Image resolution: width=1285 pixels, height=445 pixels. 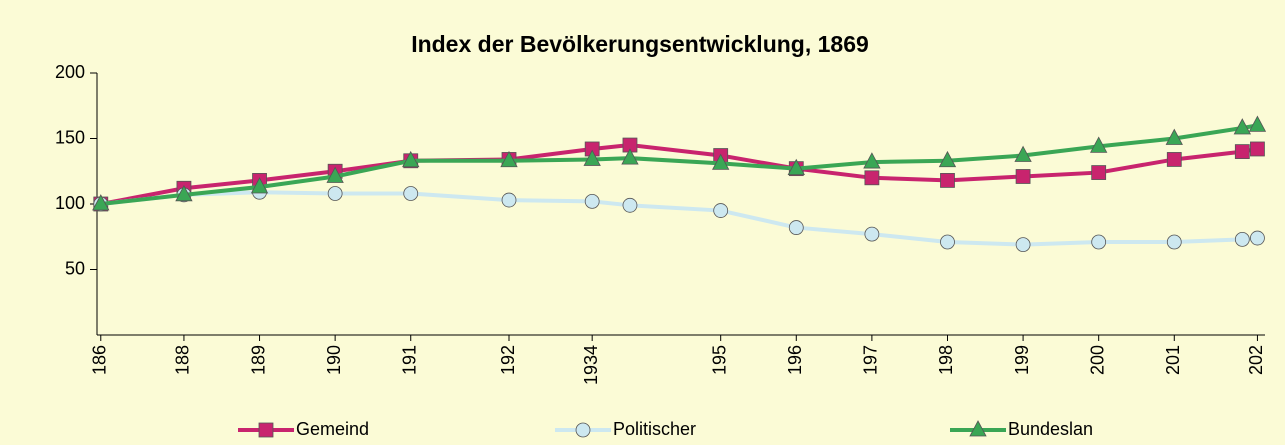 I want to click on y-tick-label: 100, so click(x=70, y=203).